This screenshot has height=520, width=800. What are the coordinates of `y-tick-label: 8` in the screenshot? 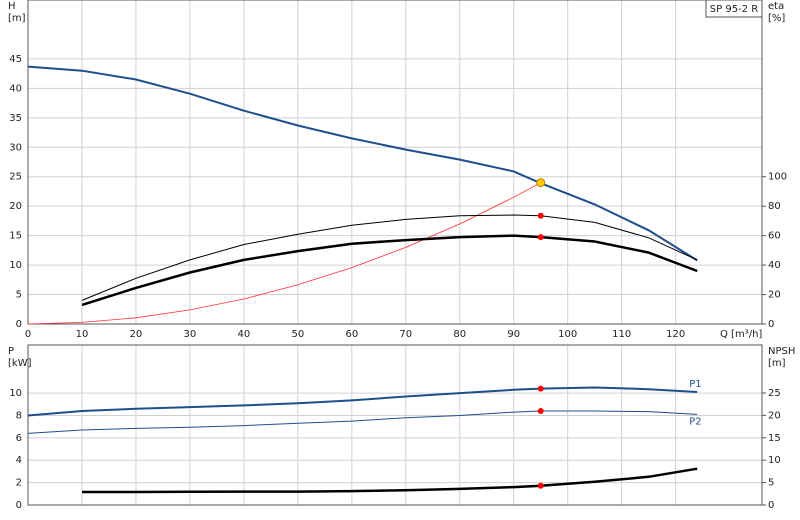 It's located at (19, 415).